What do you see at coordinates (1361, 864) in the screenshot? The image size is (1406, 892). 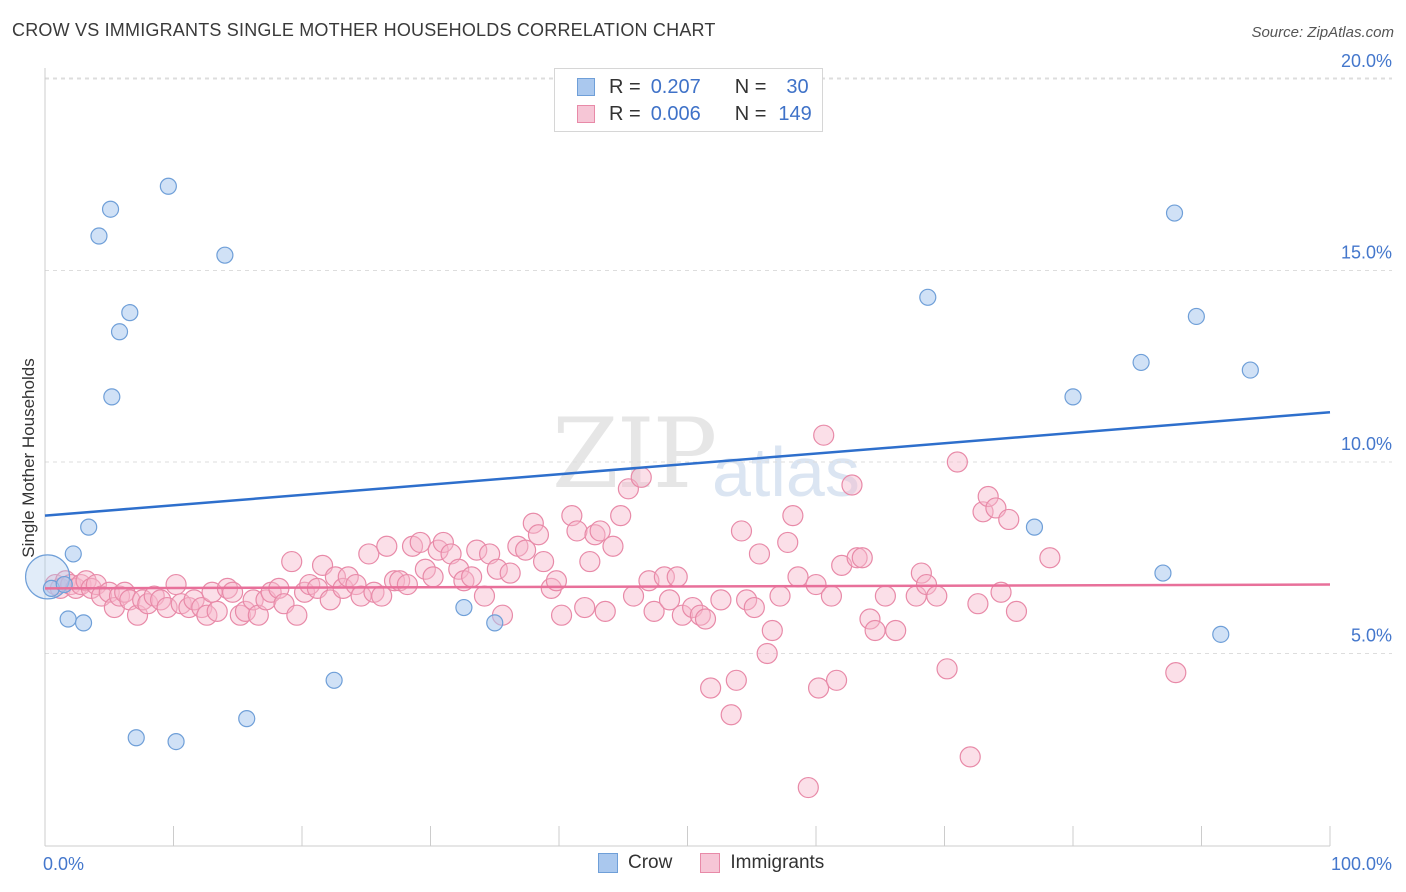 I see `x-tick-label: 100.0%` at bounding box center [1361, 864].